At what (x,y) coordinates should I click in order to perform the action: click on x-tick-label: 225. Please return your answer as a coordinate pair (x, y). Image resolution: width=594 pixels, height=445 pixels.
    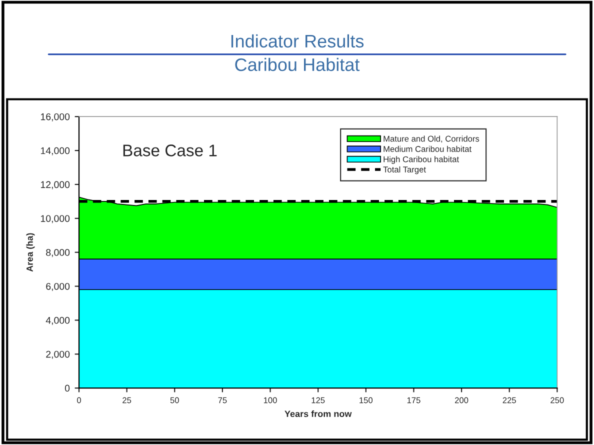
    Looking at the image, I should click on (509, 400).